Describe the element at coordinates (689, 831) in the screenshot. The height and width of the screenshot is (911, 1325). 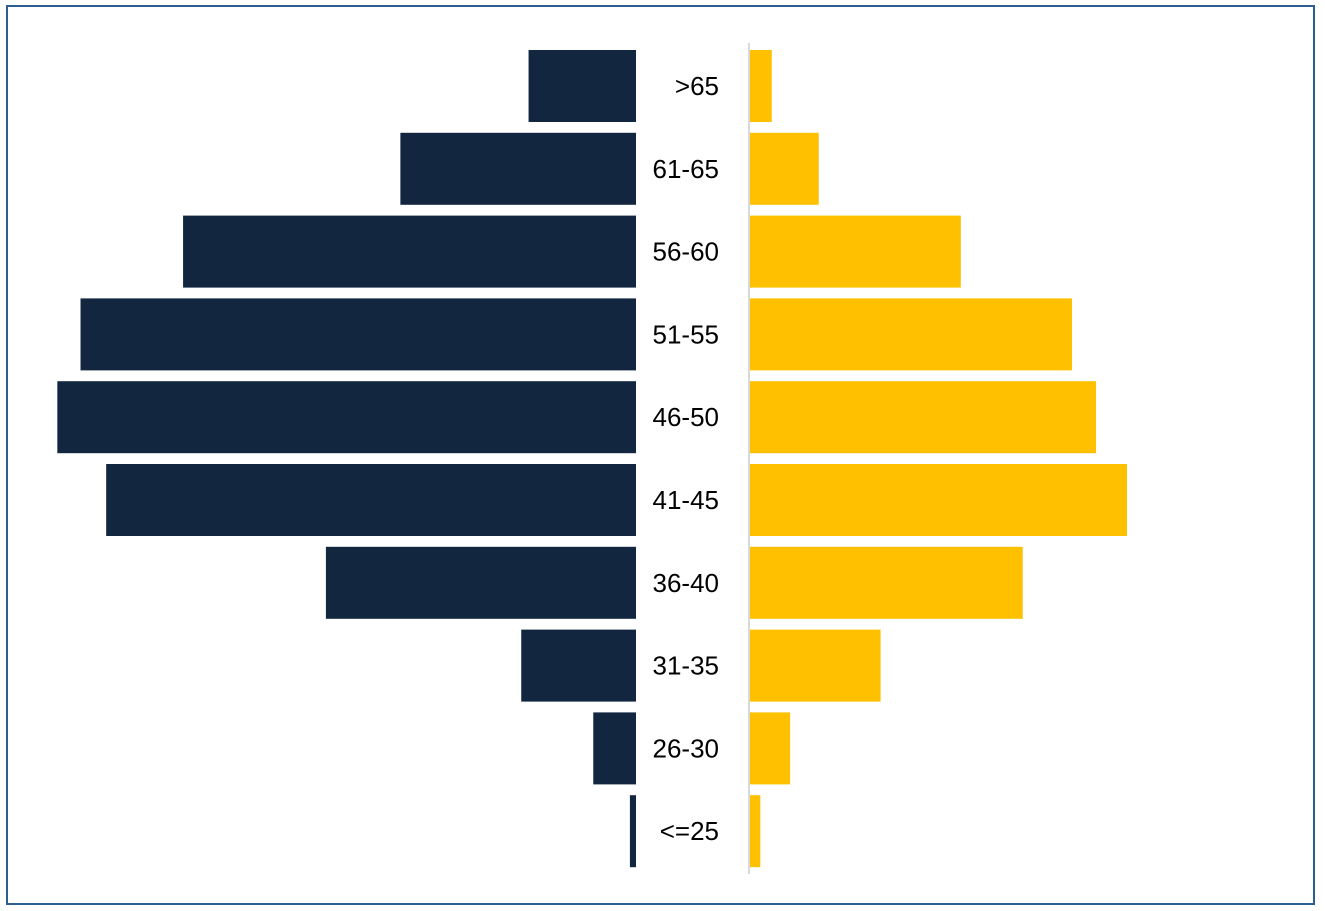
I see `category-label: <=25` at that location.